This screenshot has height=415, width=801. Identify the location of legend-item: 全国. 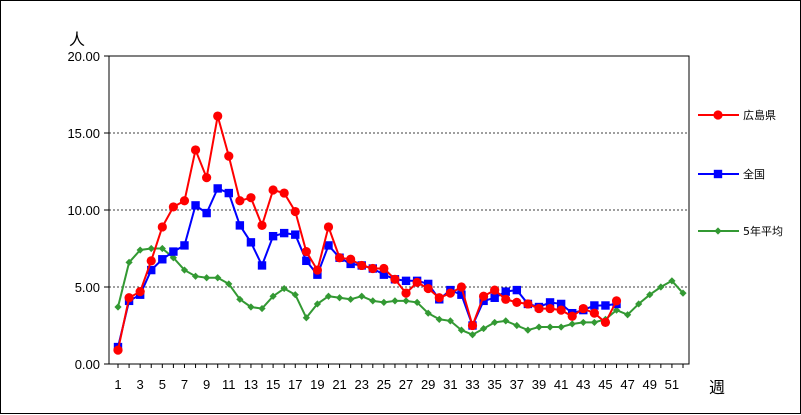
(731, 174).